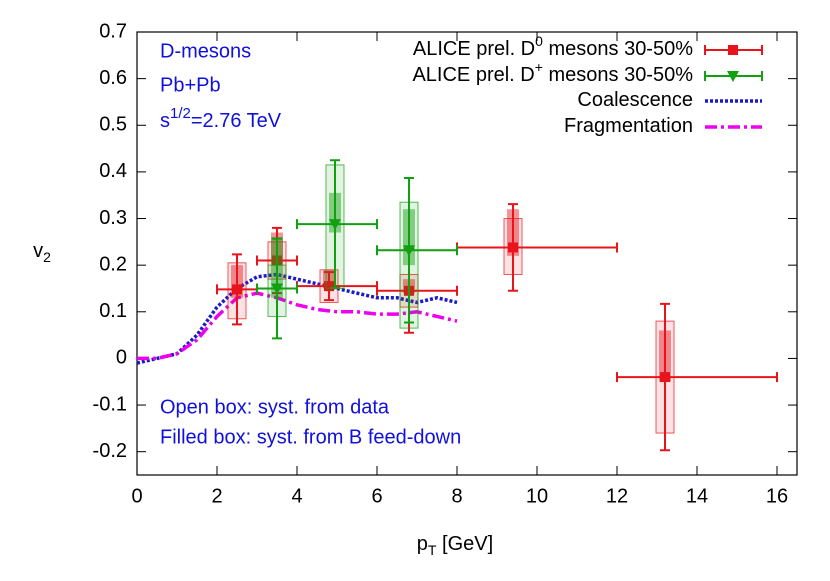  I want to click on x-tick-label: 4, so click(296, 496).